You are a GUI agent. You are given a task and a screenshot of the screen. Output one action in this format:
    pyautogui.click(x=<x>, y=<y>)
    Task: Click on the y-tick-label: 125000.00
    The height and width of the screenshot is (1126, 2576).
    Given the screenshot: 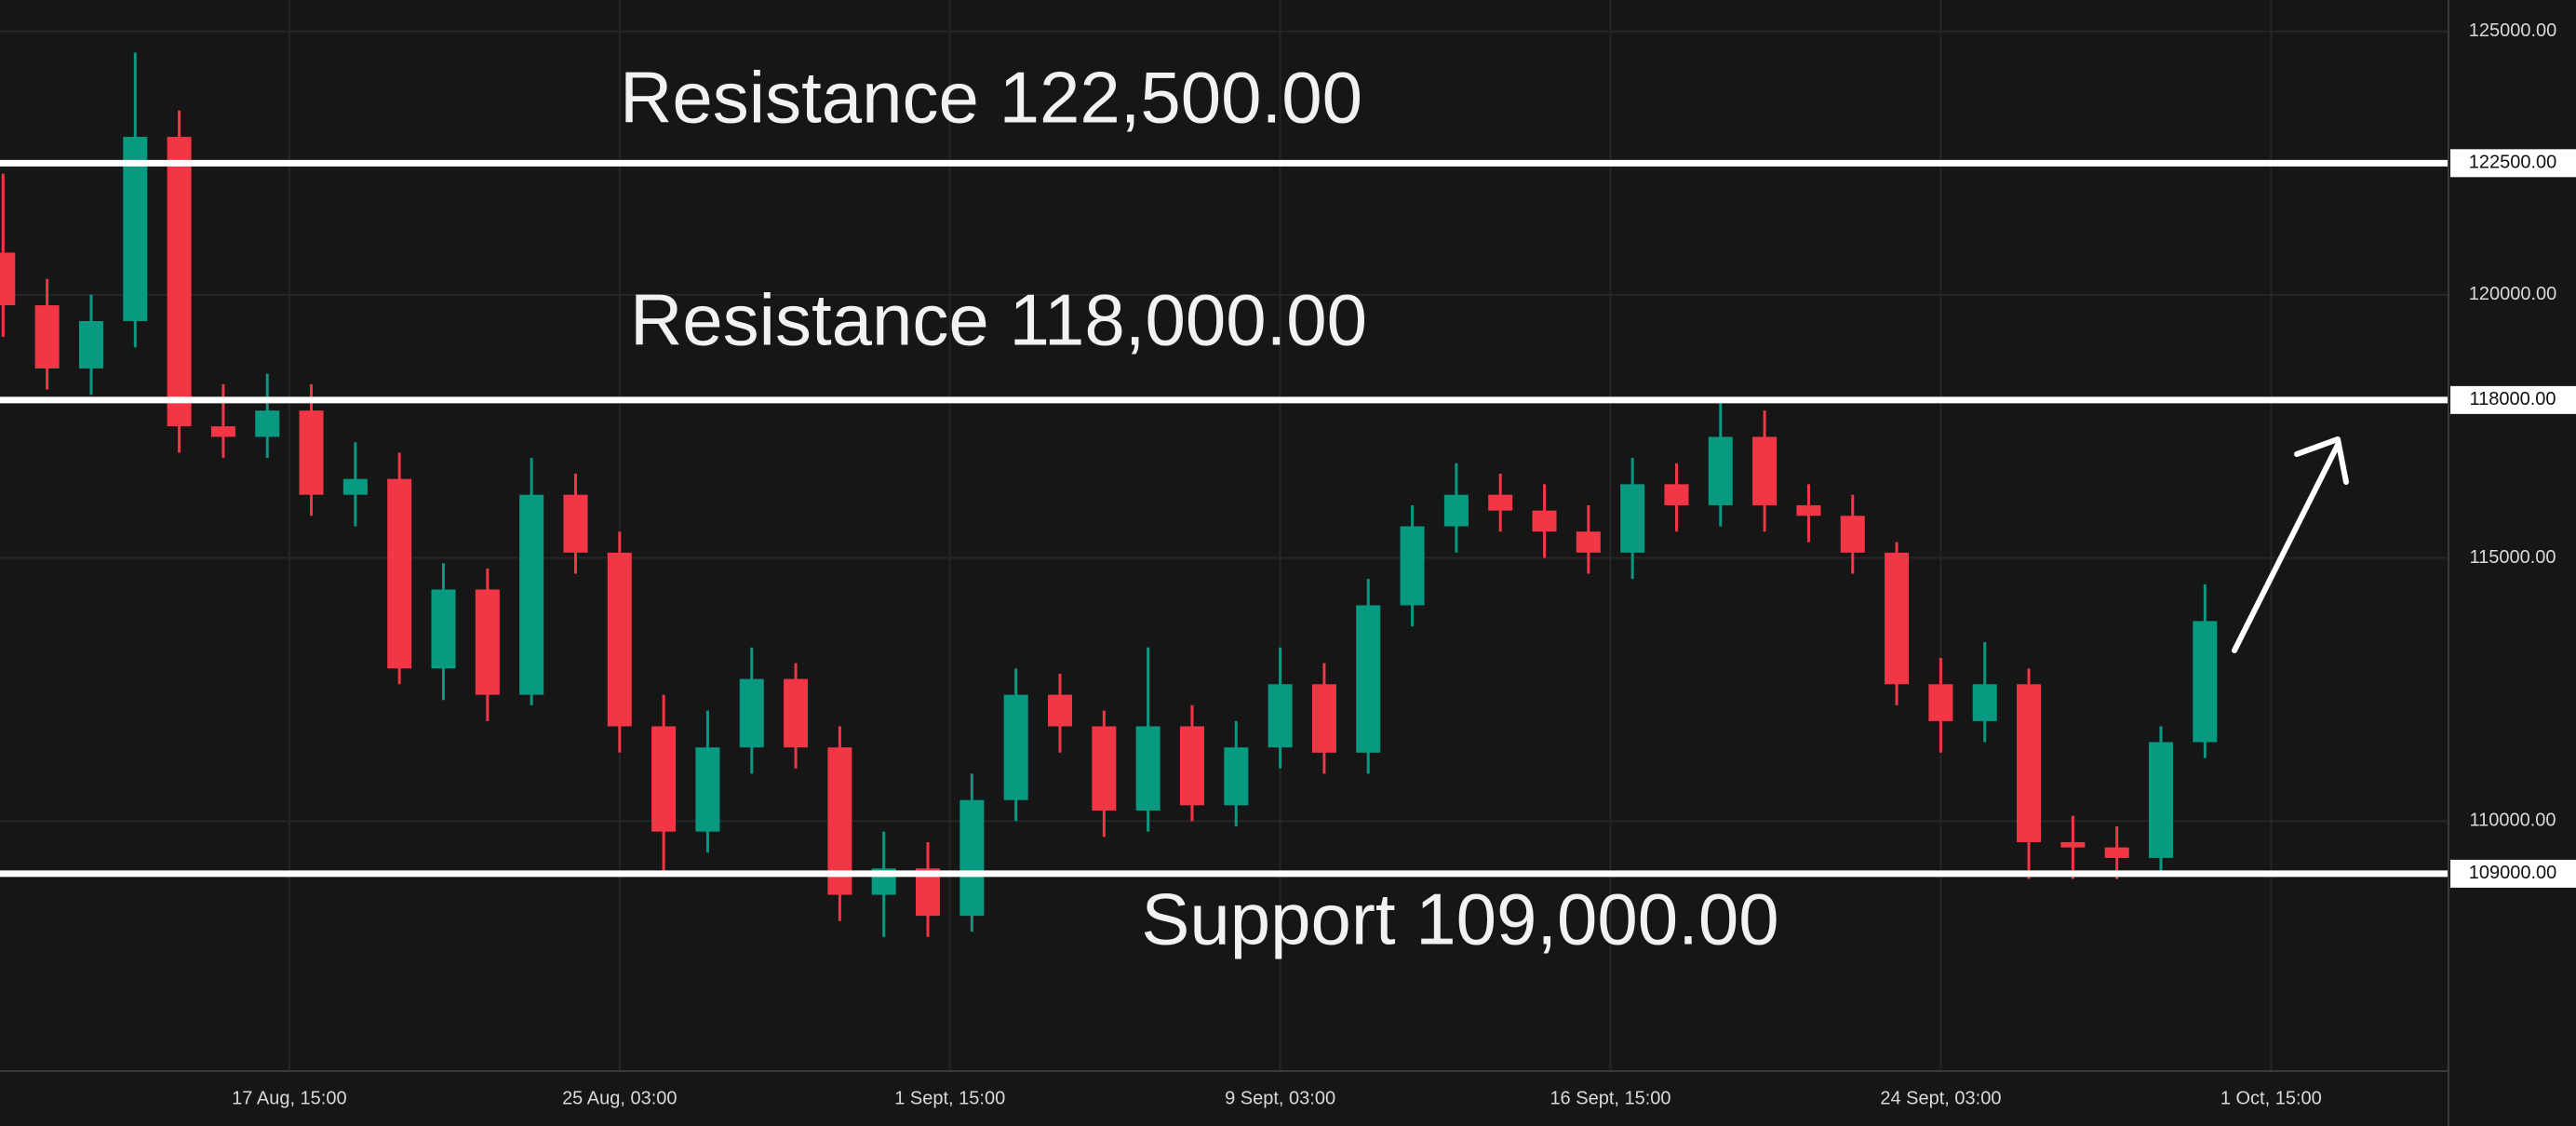 What is the action you would take?
    pyautogui.click(x=2513, y=31)
    